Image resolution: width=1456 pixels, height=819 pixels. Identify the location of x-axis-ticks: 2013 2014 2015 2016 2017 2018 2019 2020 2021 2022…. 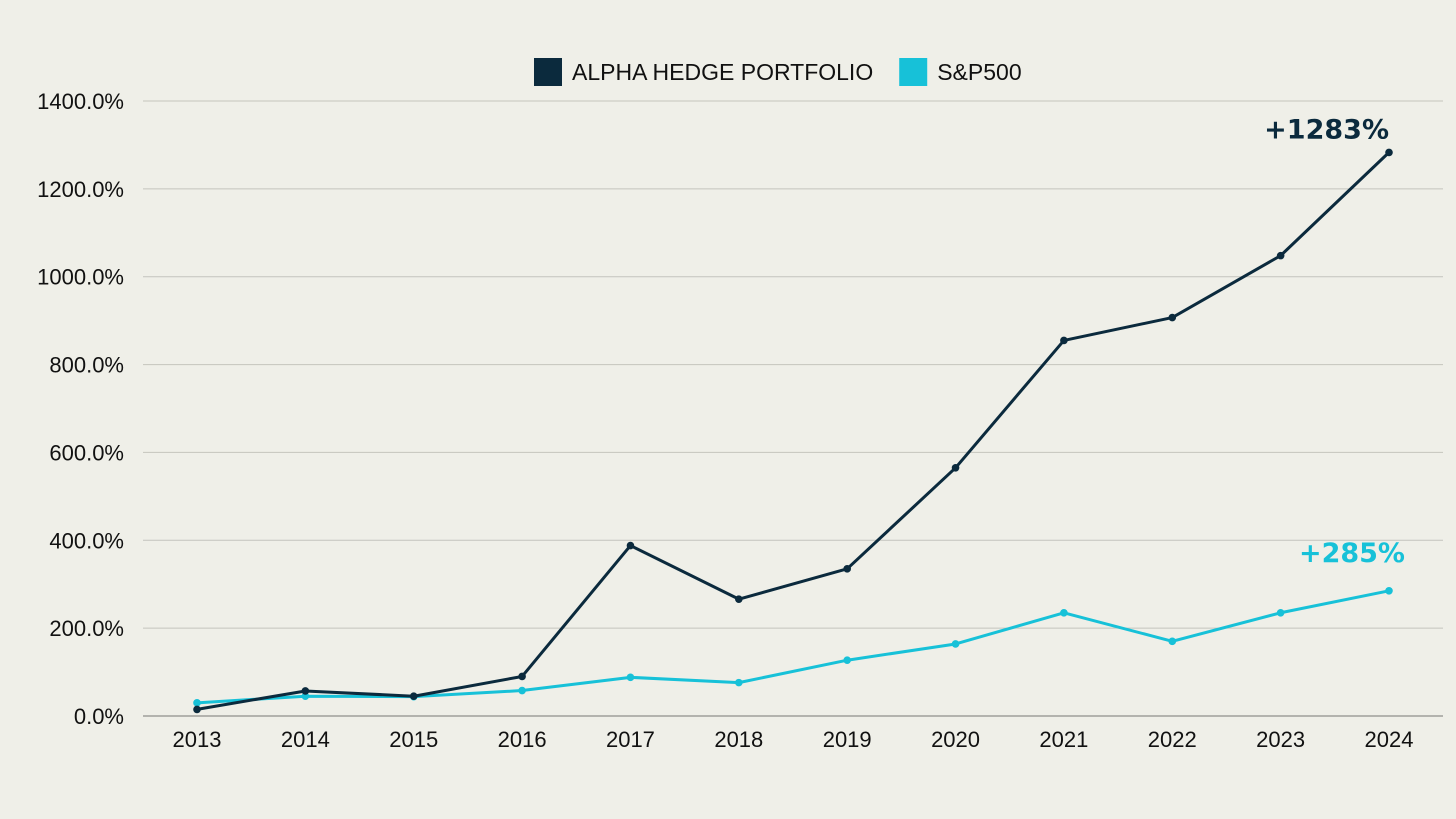
(793, 739).